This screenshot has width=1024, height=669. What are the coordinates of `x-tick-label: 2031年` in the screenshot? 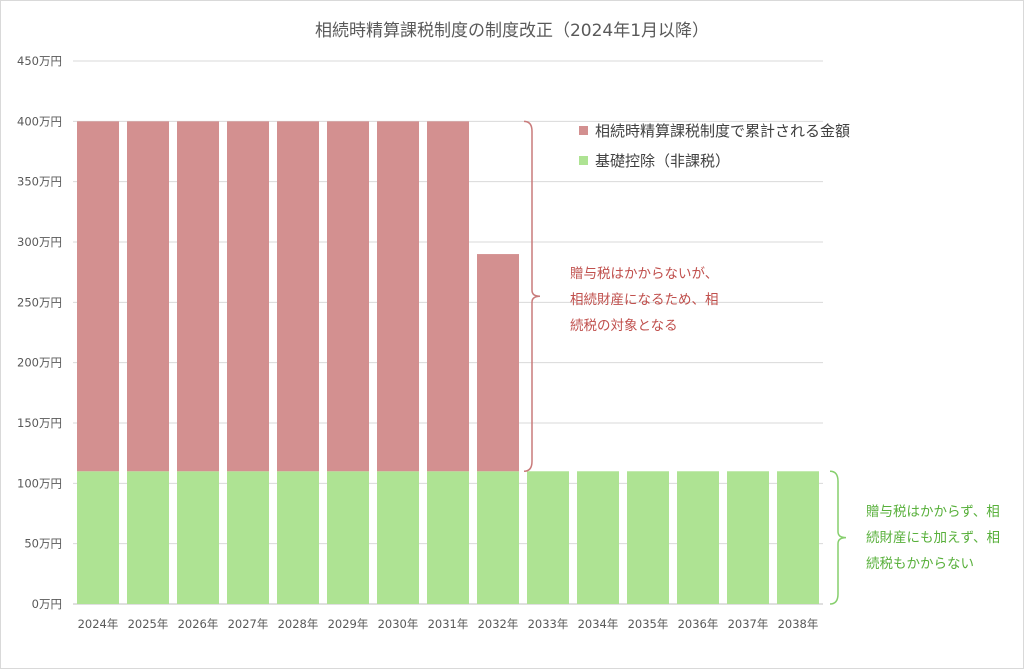 It's located at (448, 624).